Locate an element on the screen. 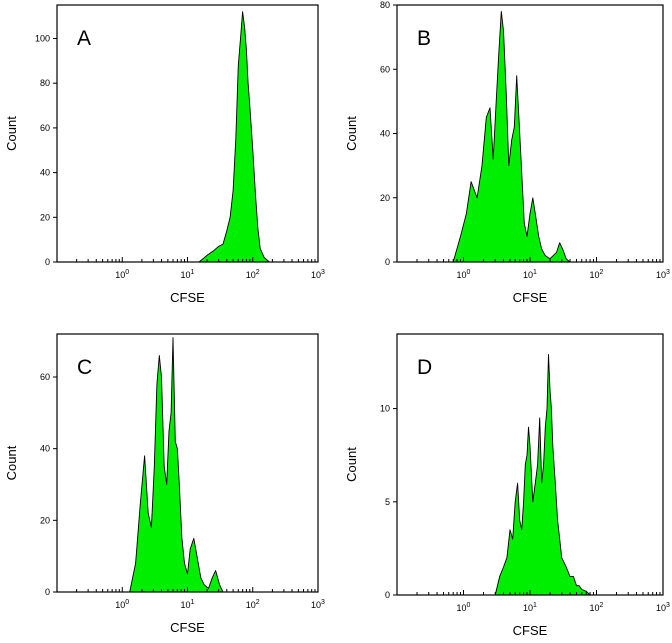 Image resolution: width=672 pixels, height=643 pixels. y-tick-label: 10 is located at coordinates (385, 409).